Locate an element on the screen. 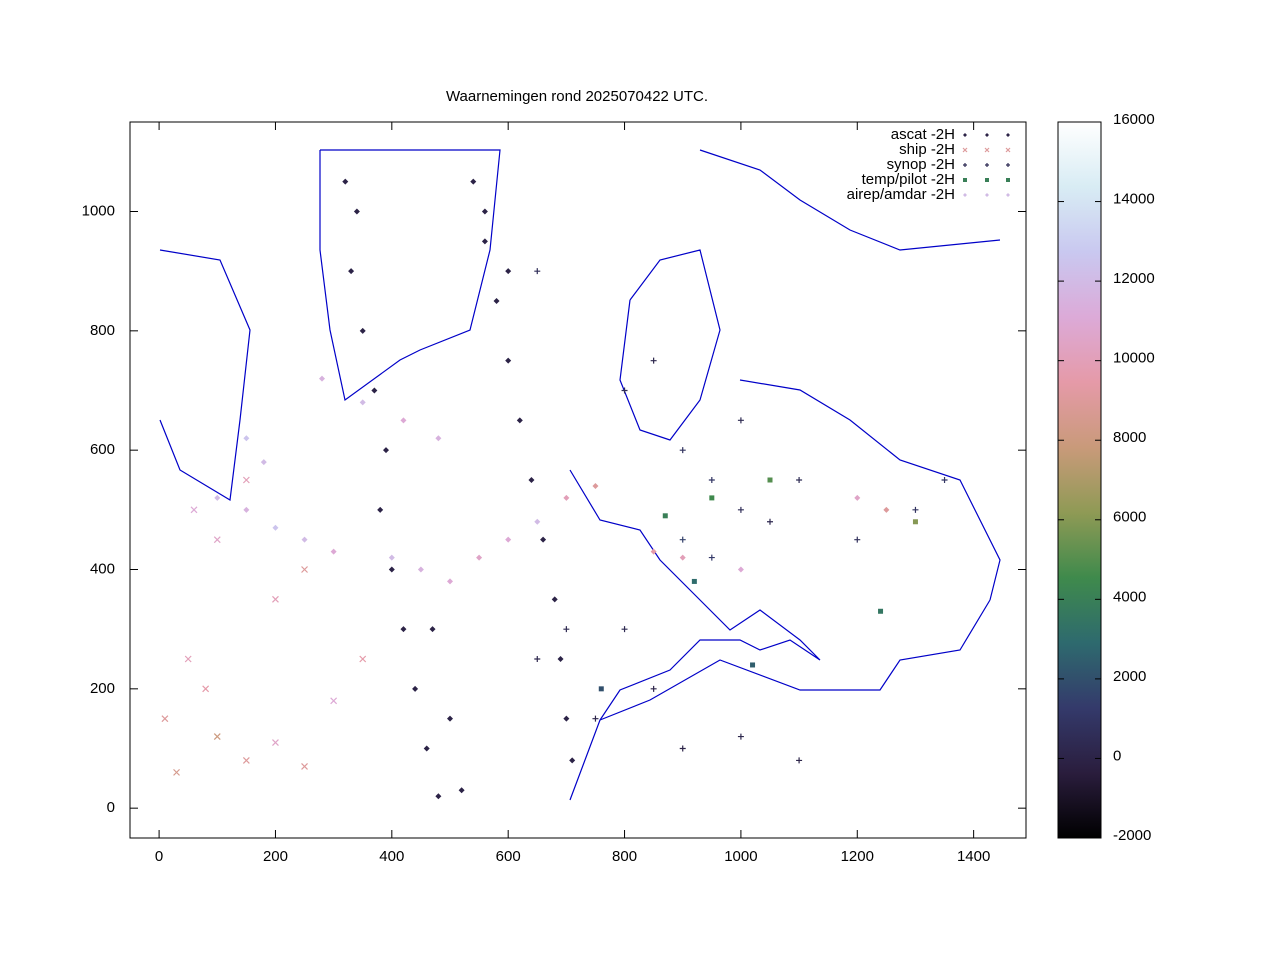 The height and width of the screenshot is (965, 1280). colorbar-tick-label: 8000 is located at coordinates (1129, 437).